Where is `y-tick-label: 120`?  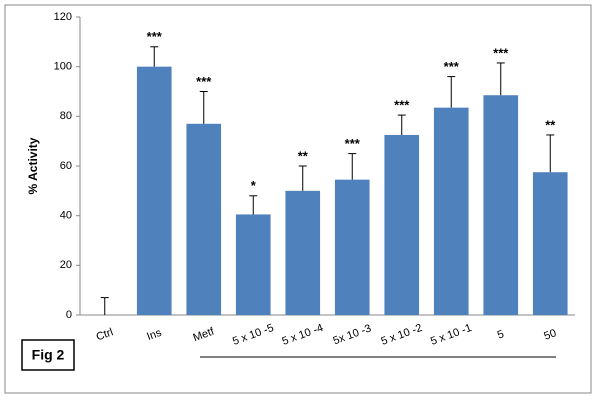
y-tick-label: 120 is located at coordinates (63, 17).